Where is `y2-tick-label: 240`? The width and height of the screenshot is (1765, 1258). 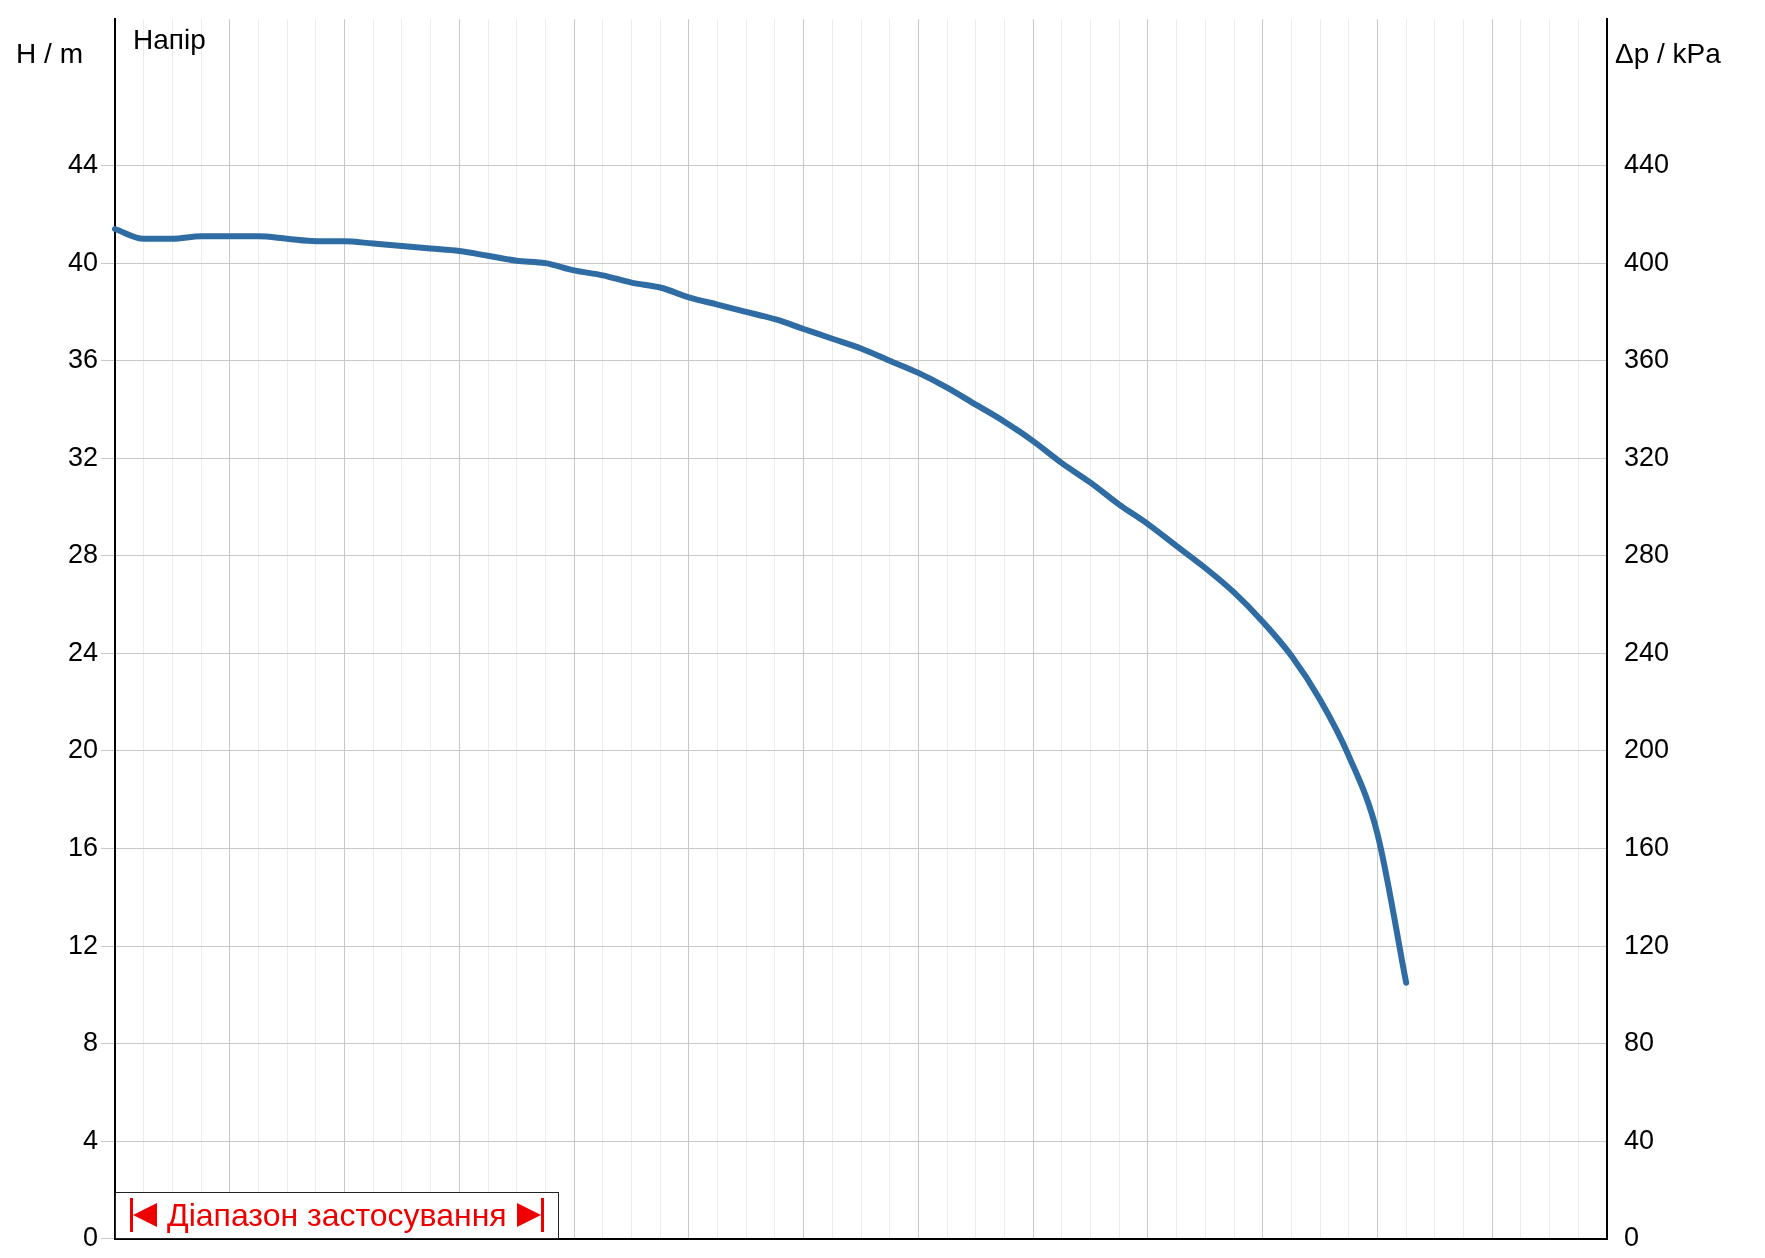 y2-tick-label: 240 is located at coordinates (1647, 651).